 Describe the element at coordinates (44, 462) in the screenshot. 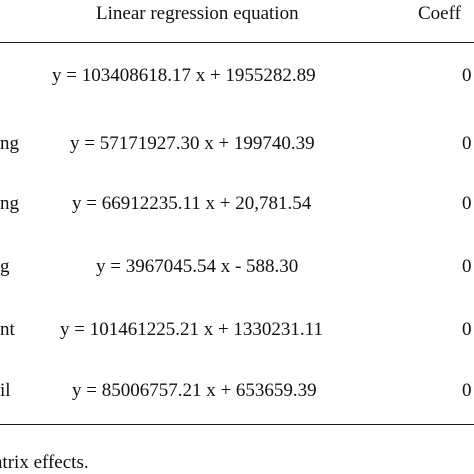

I see `table-footnote: atrix effects.` at that location.